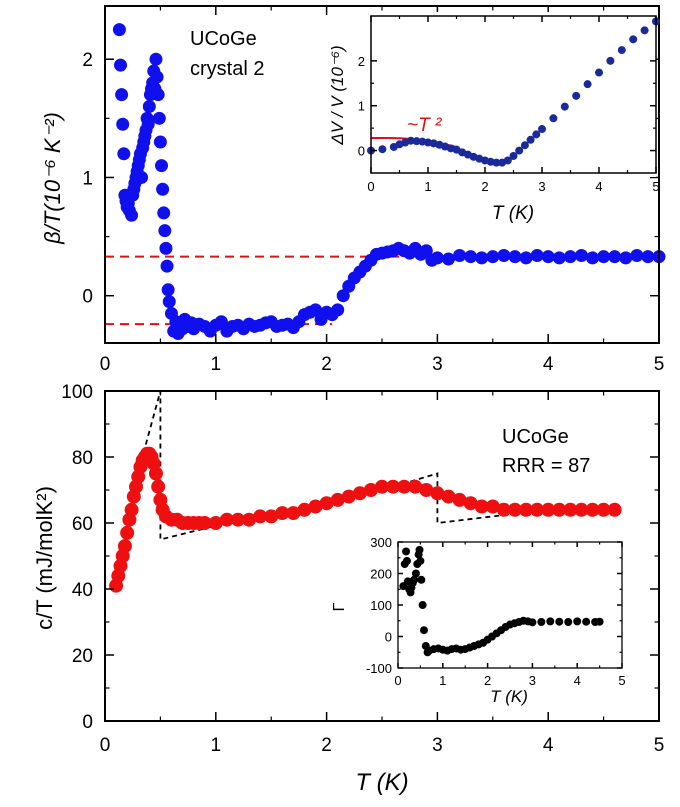  What do you see at coordinates (82, 590) in the screenshot?
I see `y-tick-label: 40` at bounding box center [82, 590].